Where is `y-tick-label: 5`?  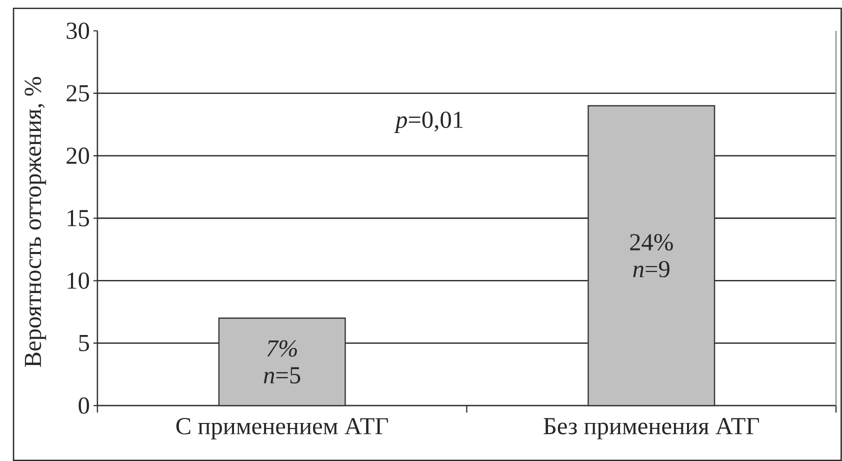
y-tick-label: 5 is located at coordinates (84, 343).